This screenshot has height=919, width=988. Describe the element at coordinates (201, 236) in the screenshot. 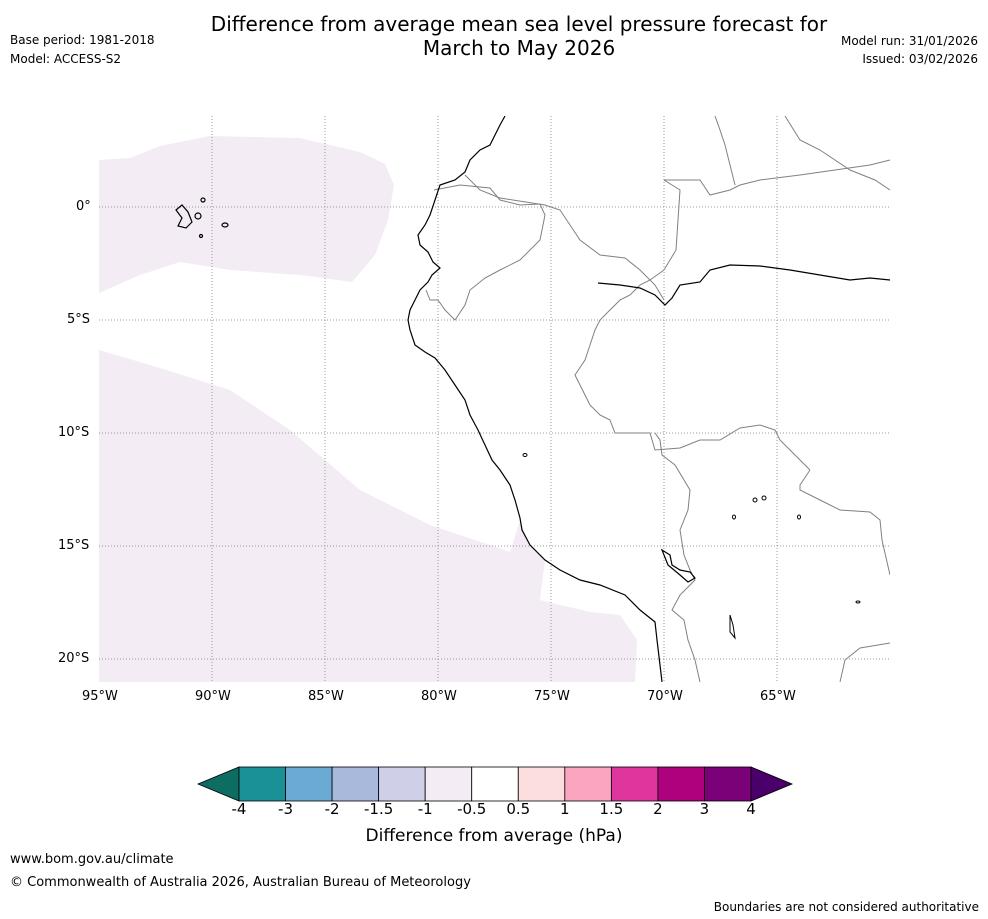

I see `island-floreana` at that location.